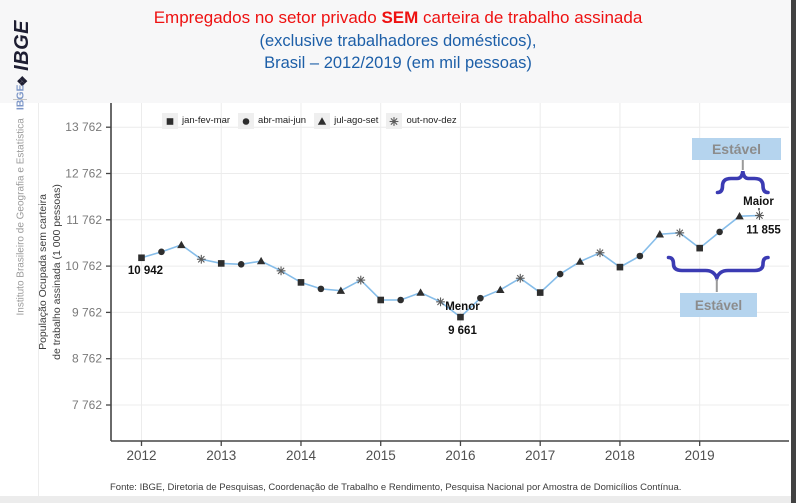  I want to click on svg-text: 2017, so click(540, 455).